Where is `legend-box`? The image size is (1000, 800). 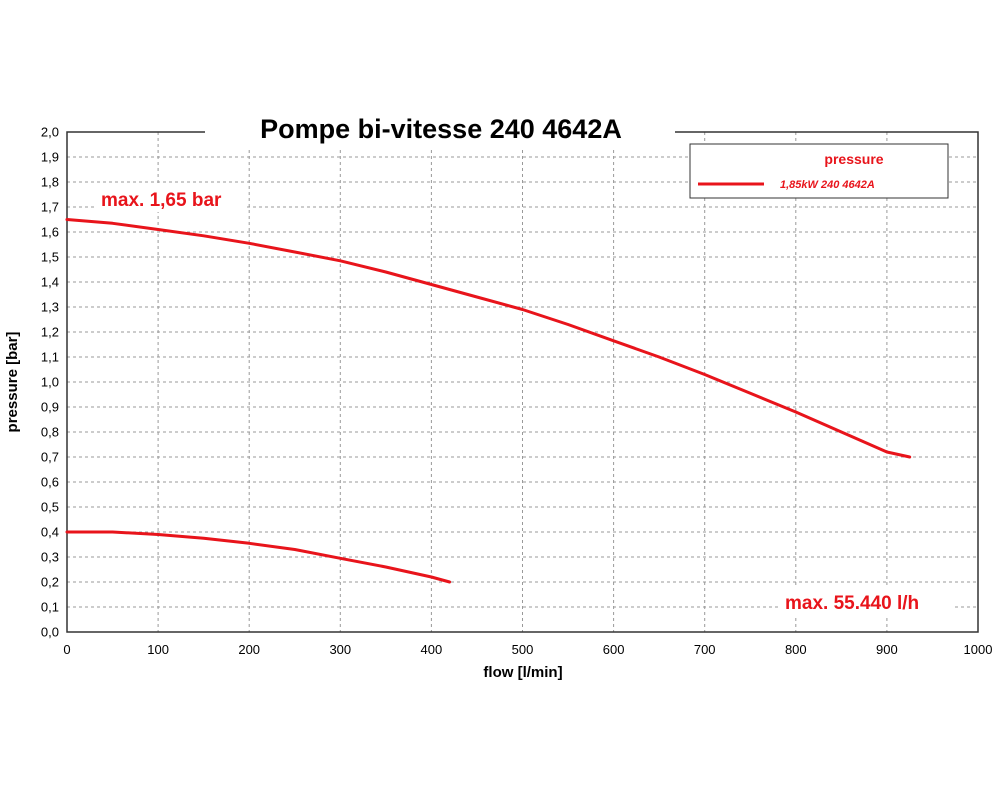 legend-box is located at coordinates (819, 171).